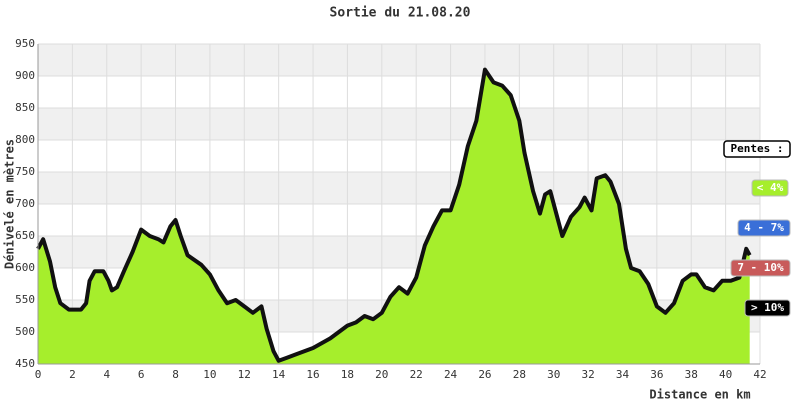 Image resolution: width=800 pixels, height=400 pixels. I want to click on y-tick-label: 700, so click(25, 203).